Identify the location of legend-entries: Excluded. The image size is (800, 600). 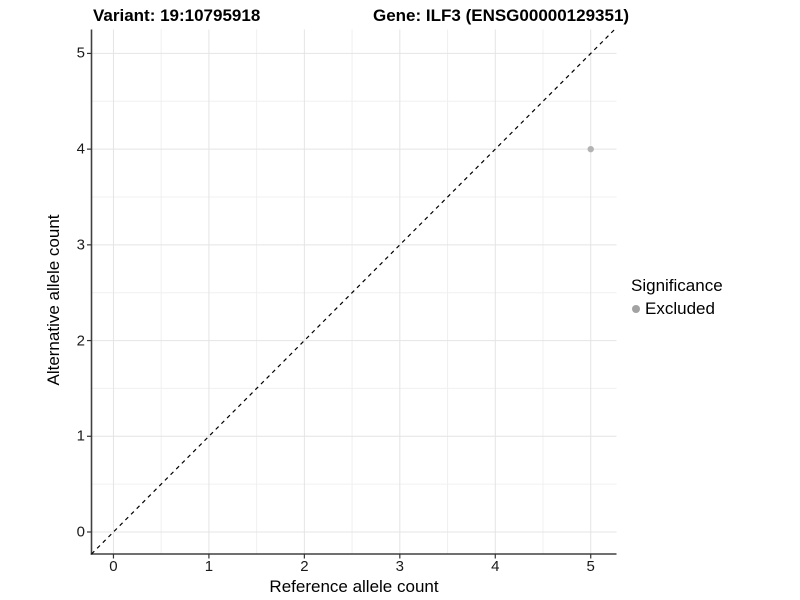
(677, 309).